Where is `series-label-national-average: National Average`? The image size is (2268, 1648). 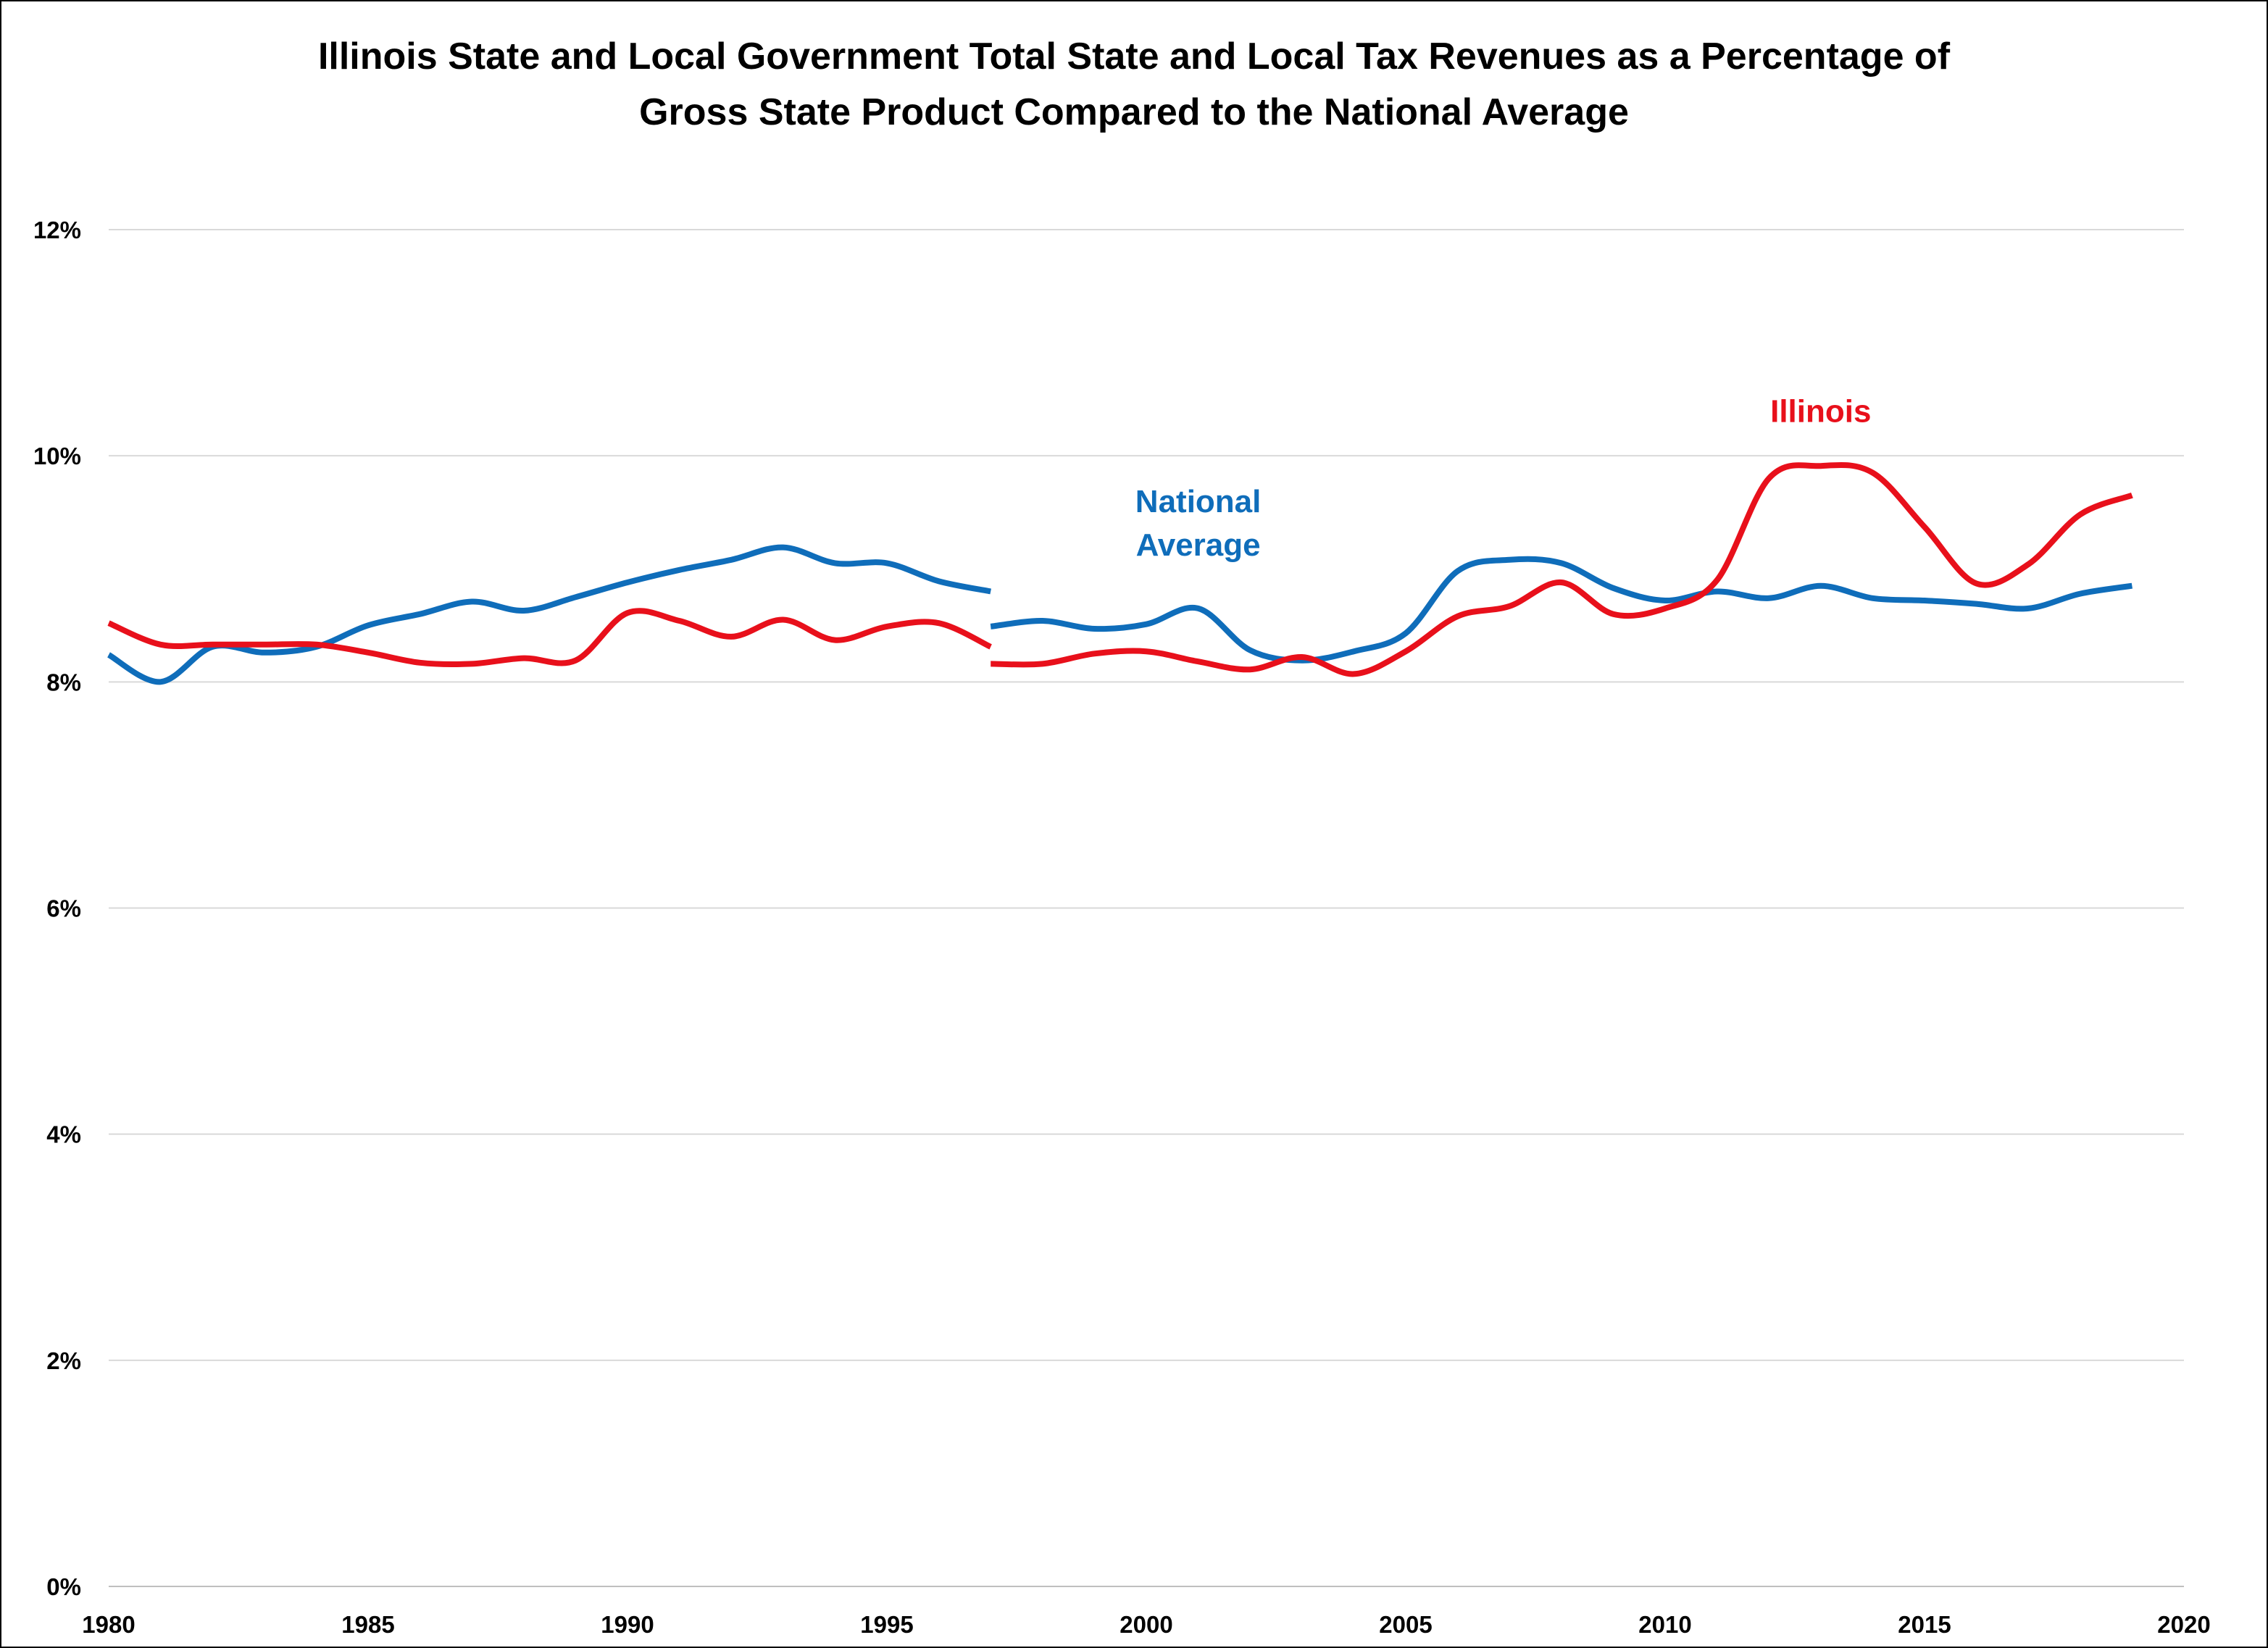 series-label-national-average: National Average is located at coordinates (1198, 523).